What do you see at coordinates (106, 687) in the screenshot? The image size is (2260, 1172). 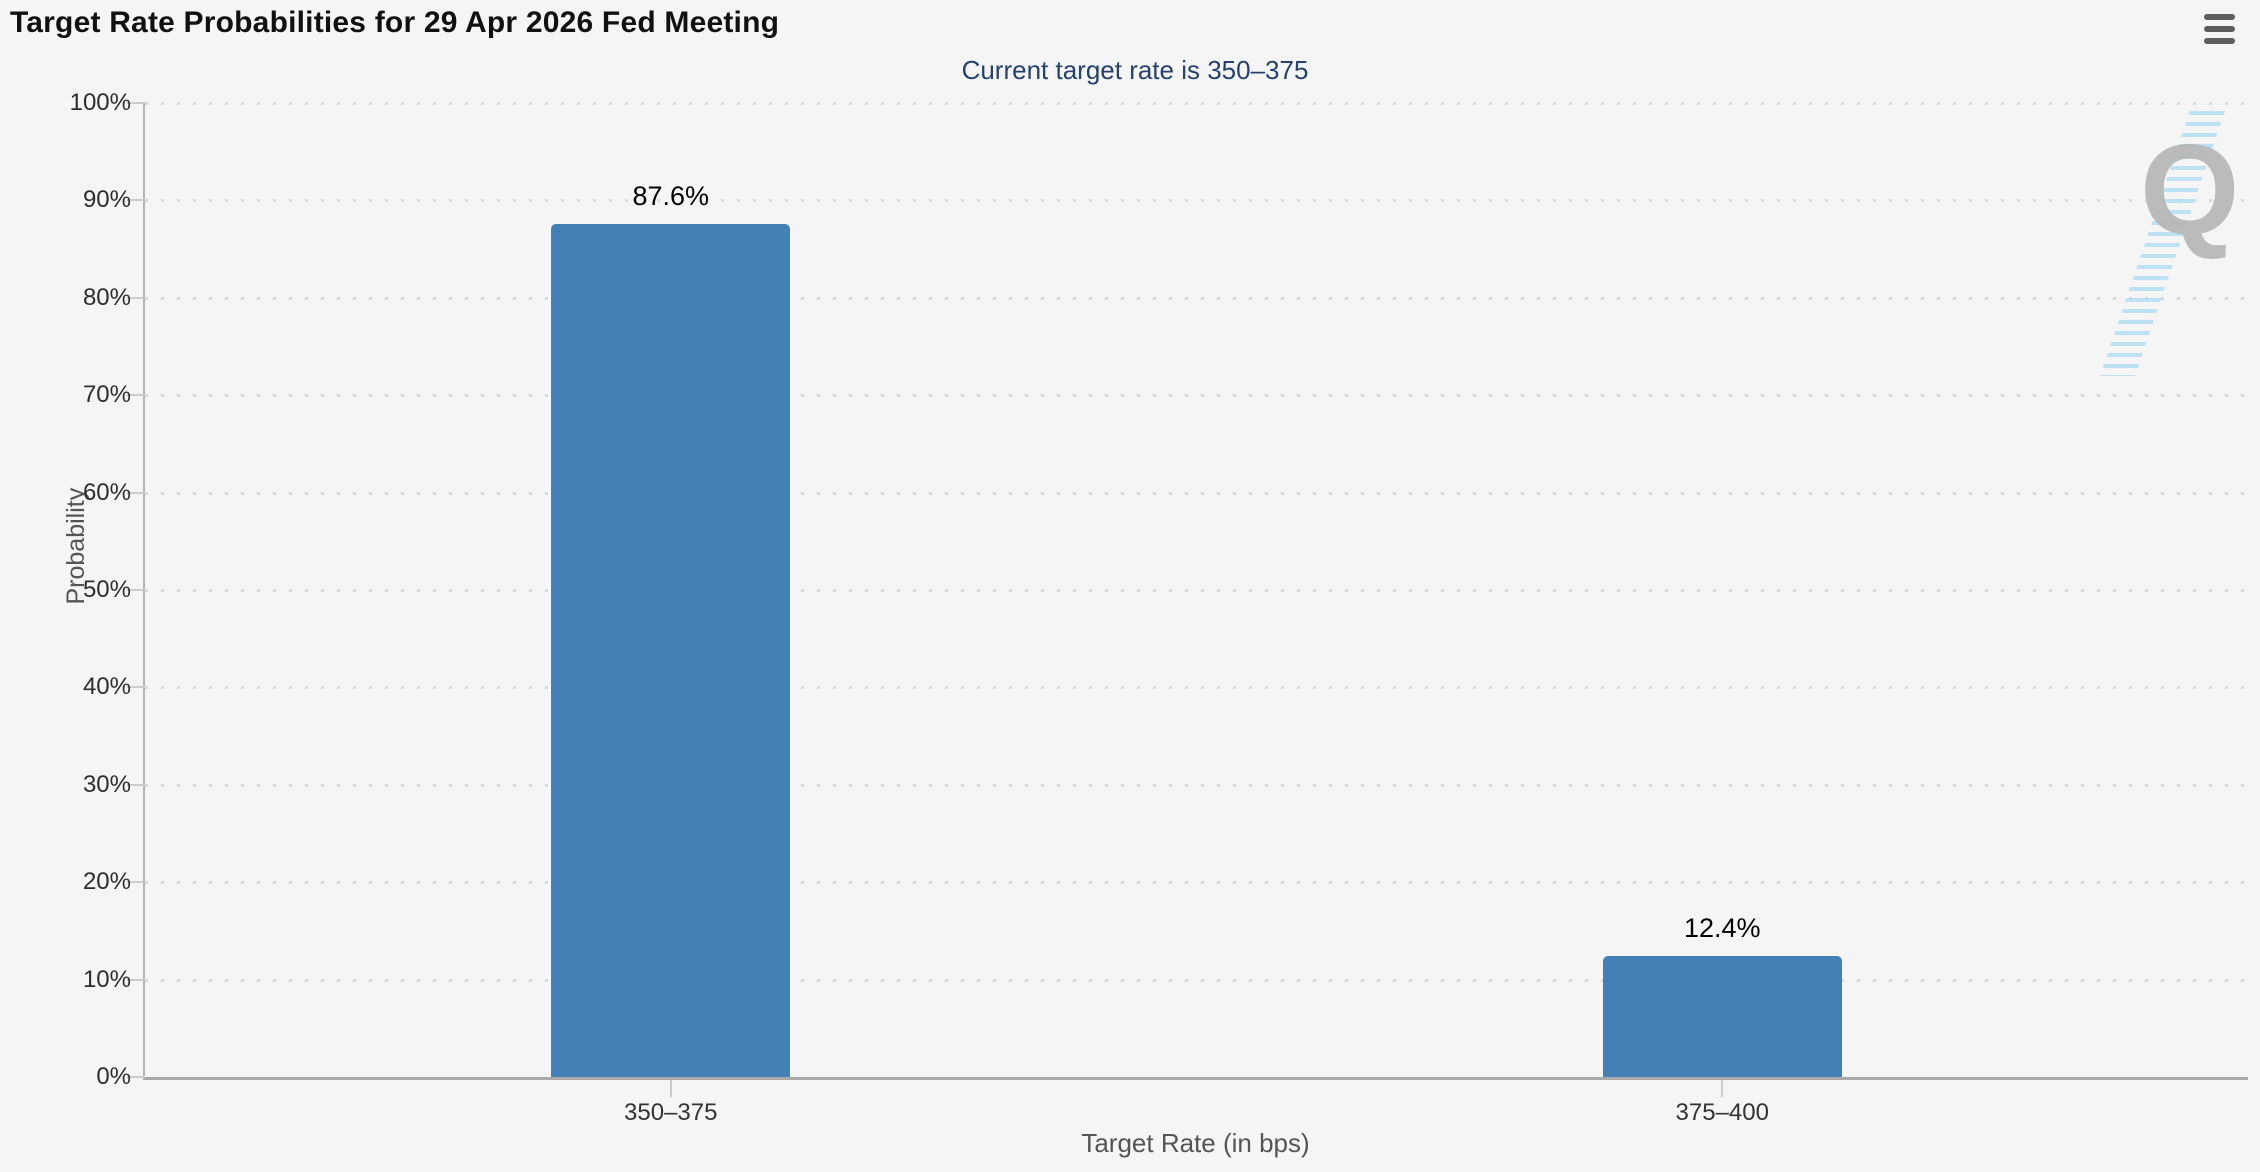 I see `y-tick-label: 40%` at bounding box center [106, 687].